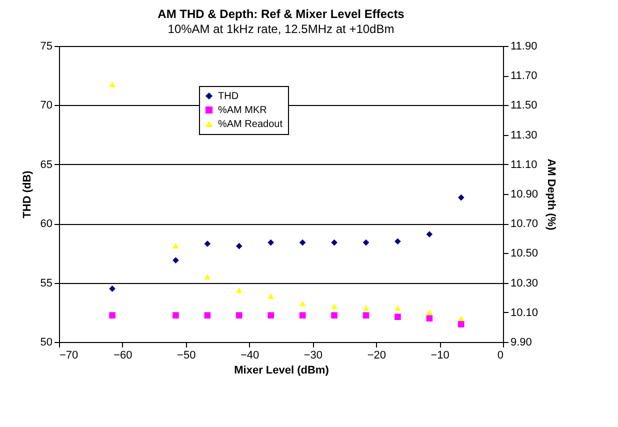  Describe the element at coordinates (281, 14) in the screenshot. I see `chart-title: AM THD & Depth: Ref & Mixer Level Effects` at that location.